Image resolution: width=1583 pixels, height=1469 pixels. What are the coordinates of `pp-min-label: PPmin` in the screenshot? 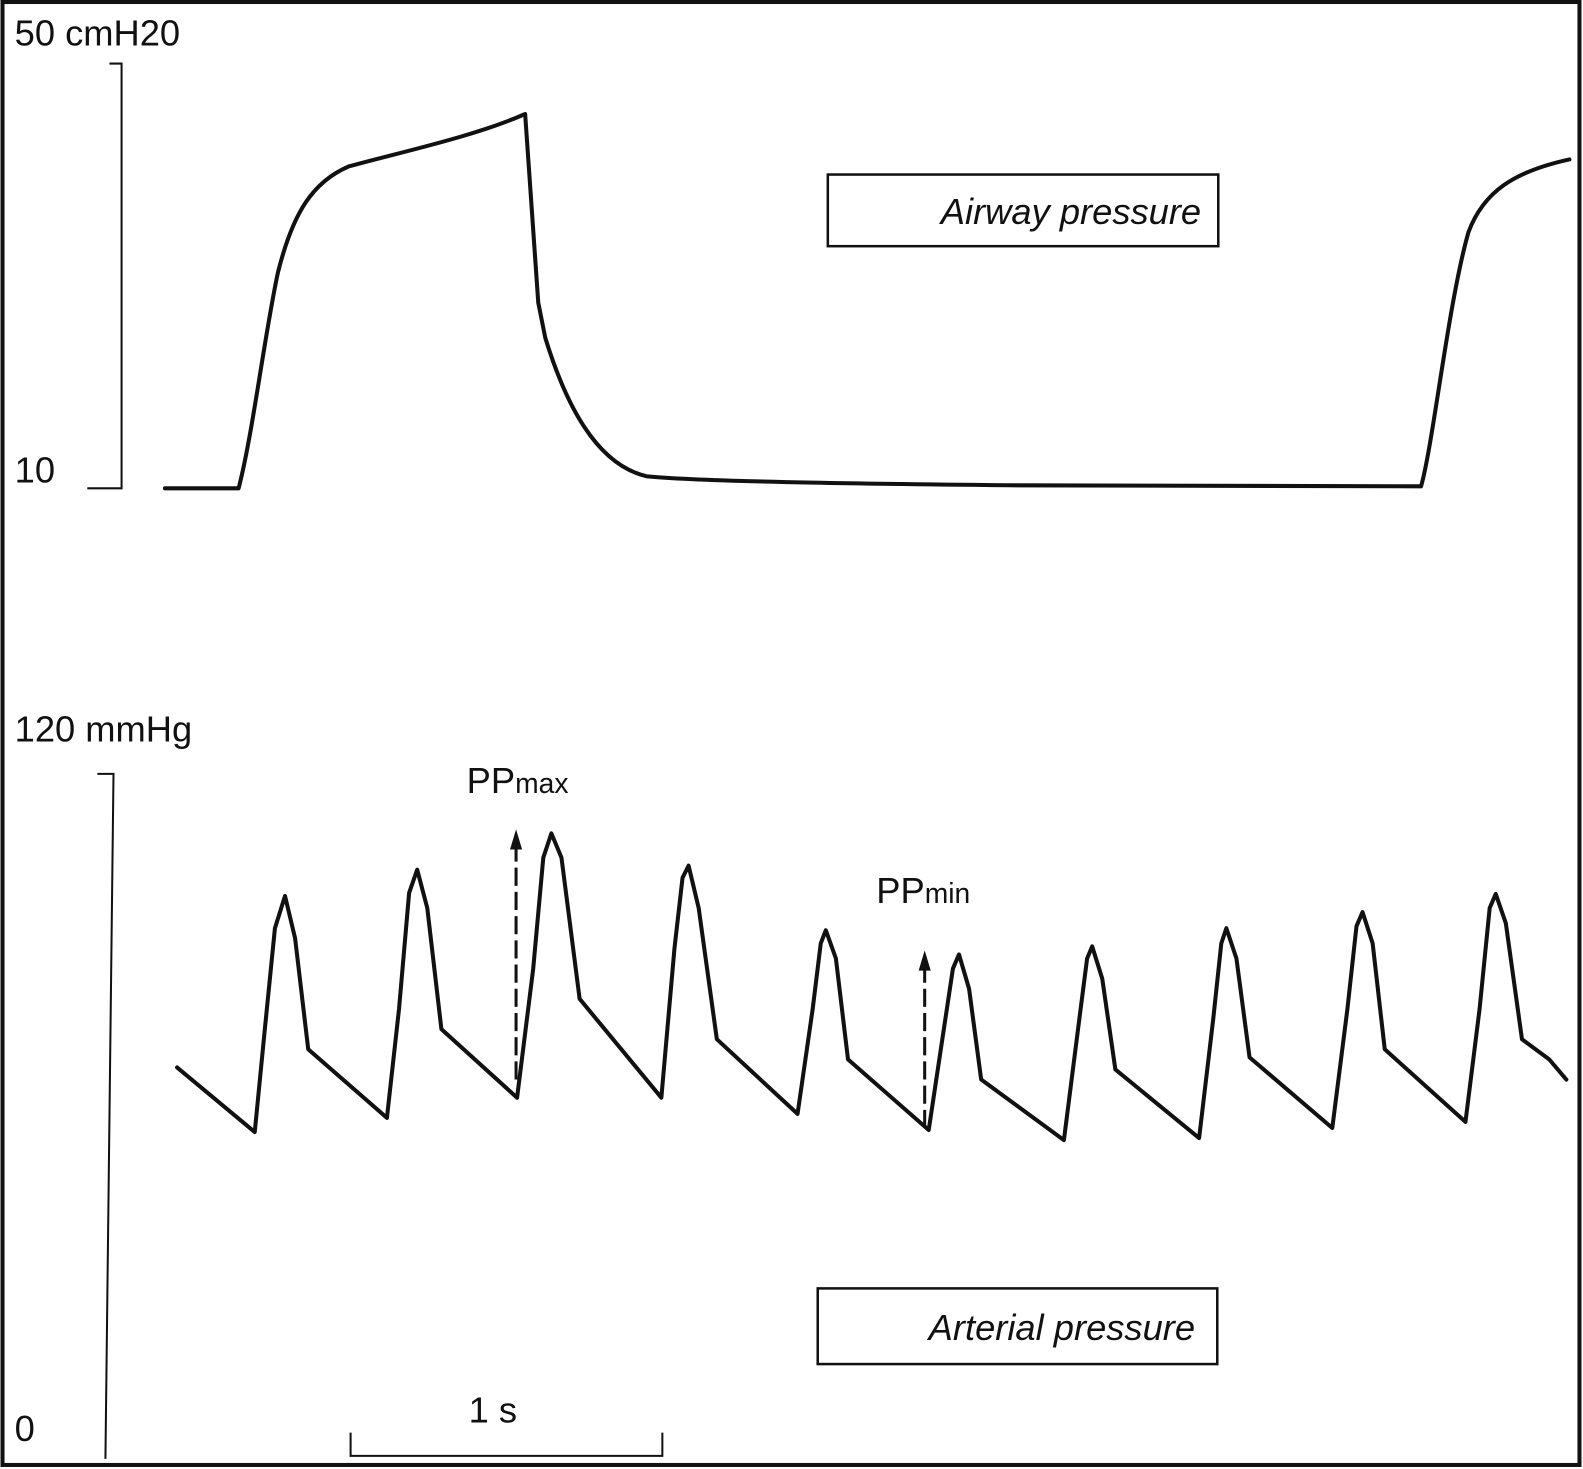 It's located at (923, 890).